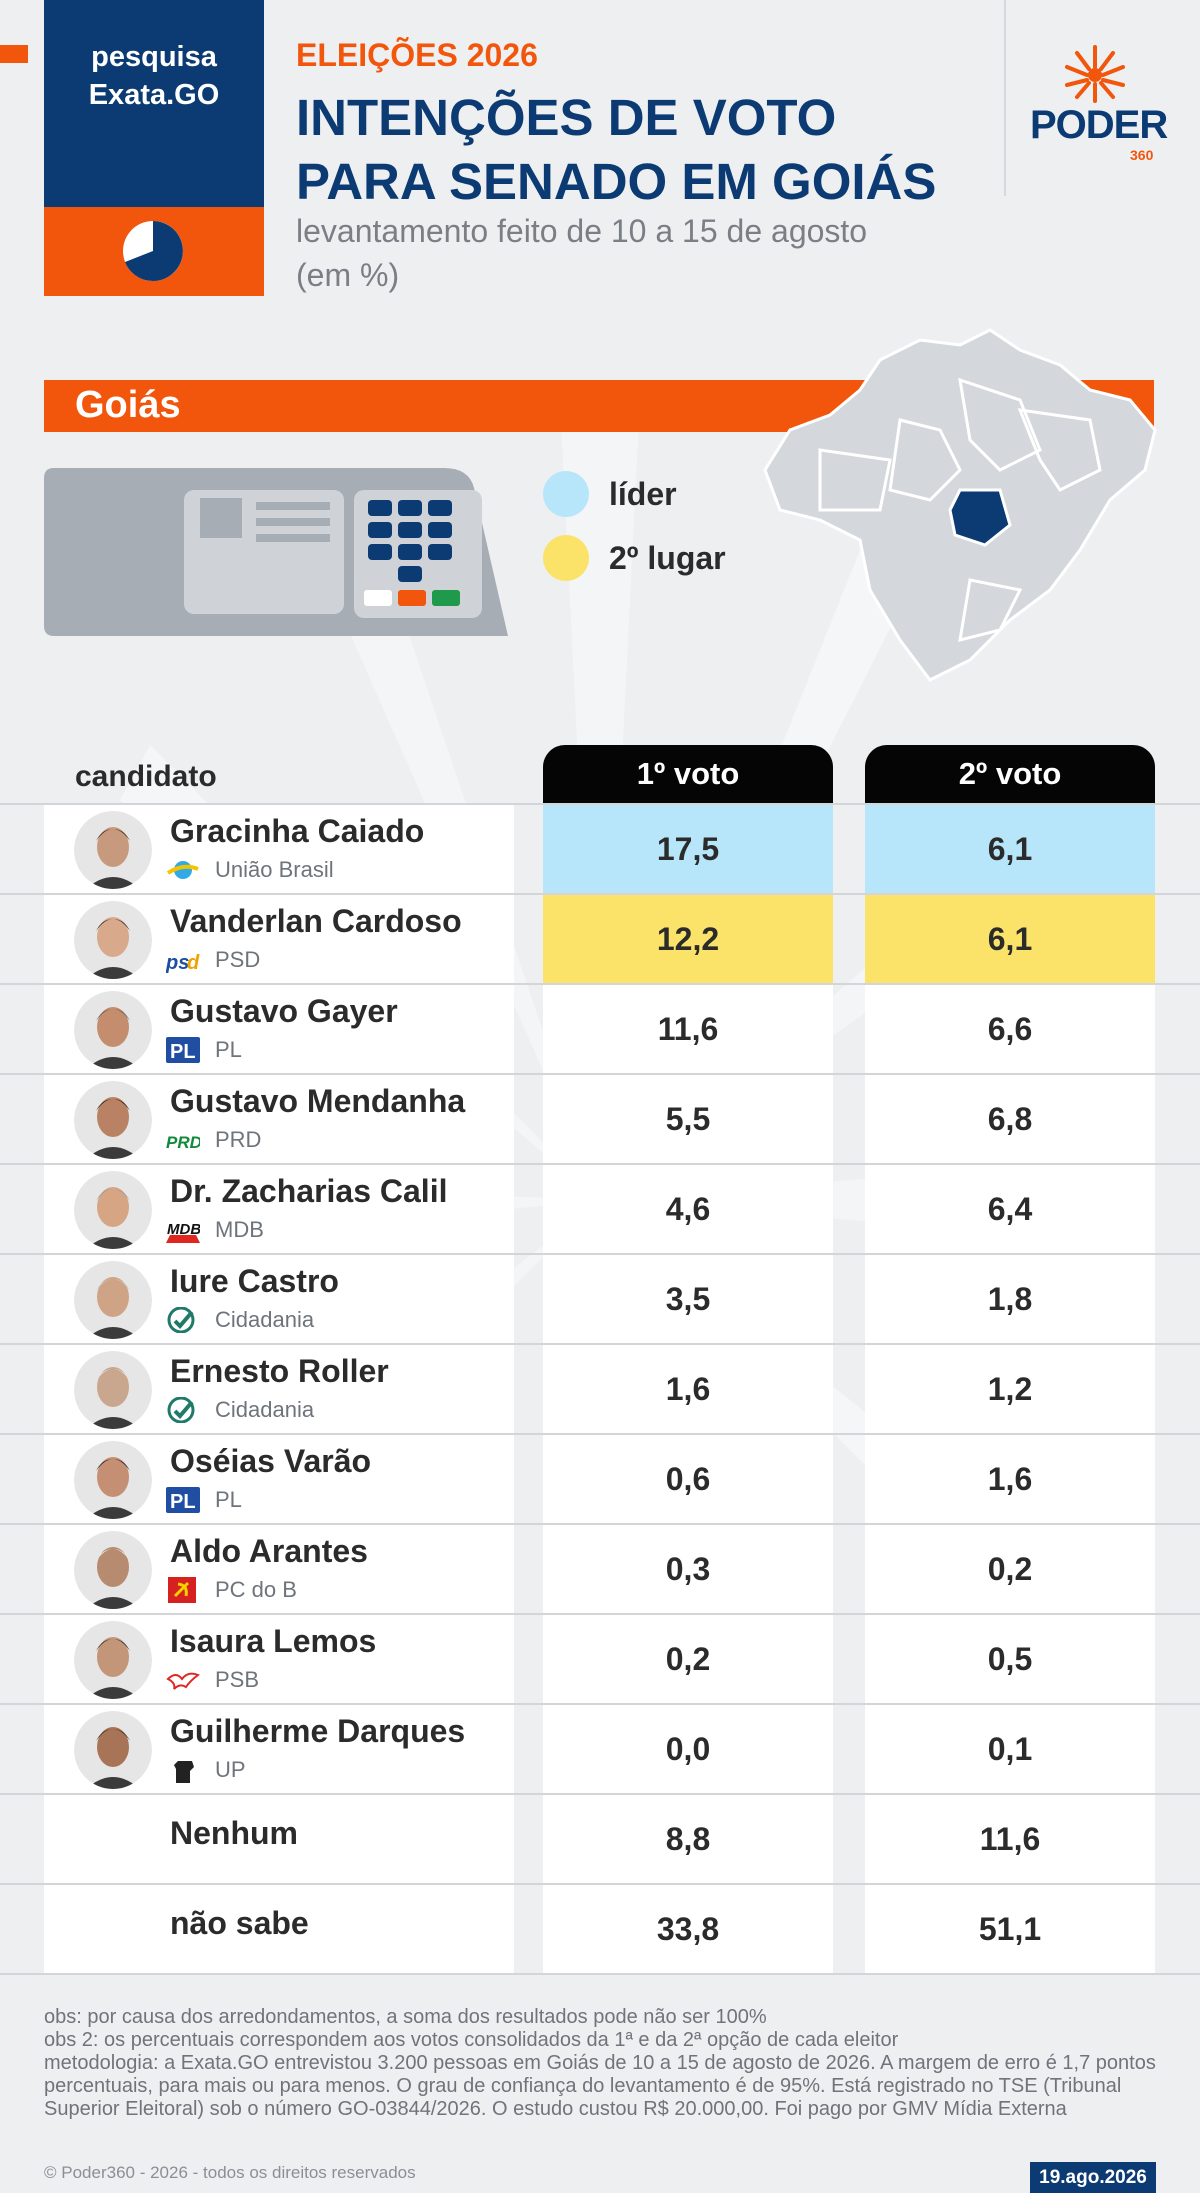 The image size is (1200, 2193). Describe the element at coordinates (688, 1569) in the screenshot. I see `first-vote-value: 0,3` at that location.